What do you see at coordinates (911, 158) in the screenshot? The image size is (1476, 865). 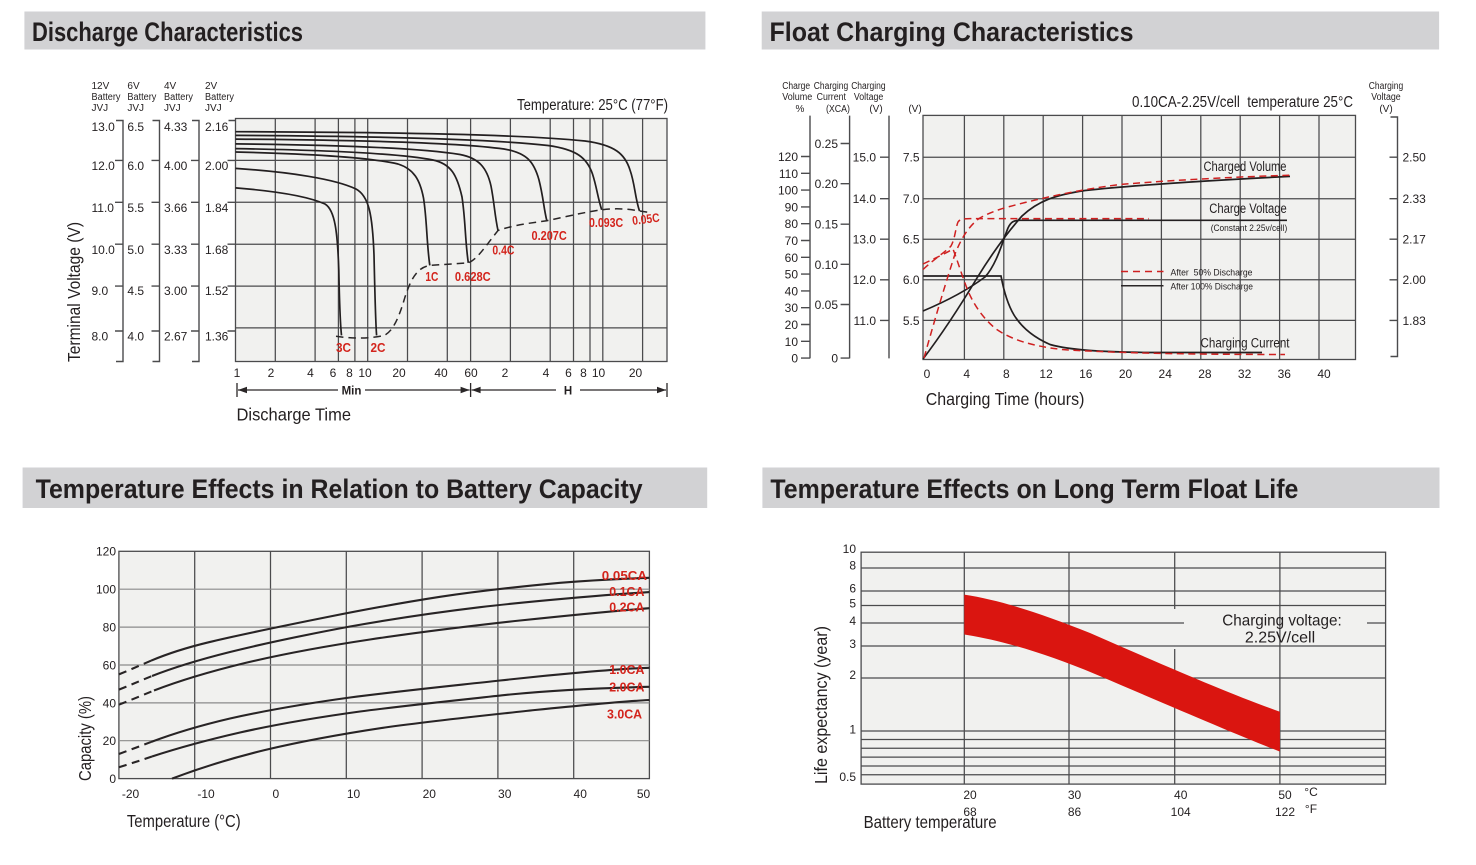 I see `svg-text: 7.5` at bounding box center [911, 158].